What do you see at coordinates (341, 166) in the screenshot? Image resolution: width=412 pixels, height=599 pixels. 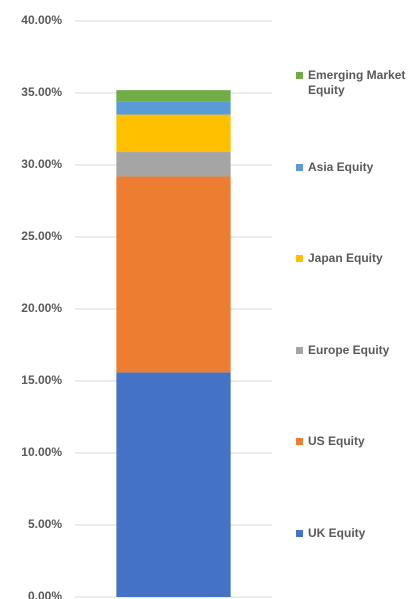 I see `legend-label: Asia Equity` at bounding box center [341, 166].